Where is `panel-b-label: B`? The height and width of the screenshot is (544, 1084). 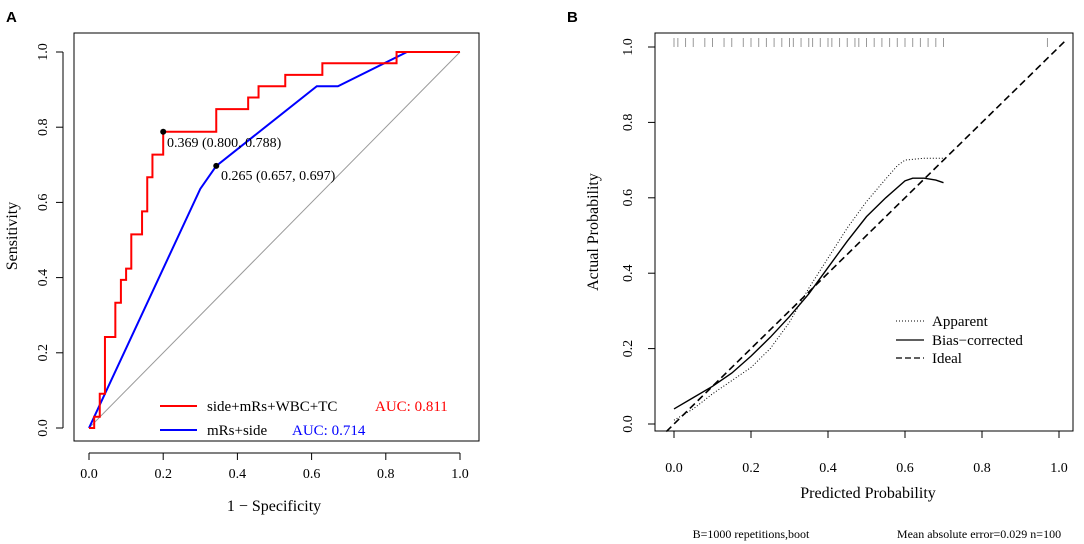
panel-b-label: B is located at coordinates (572, 17).